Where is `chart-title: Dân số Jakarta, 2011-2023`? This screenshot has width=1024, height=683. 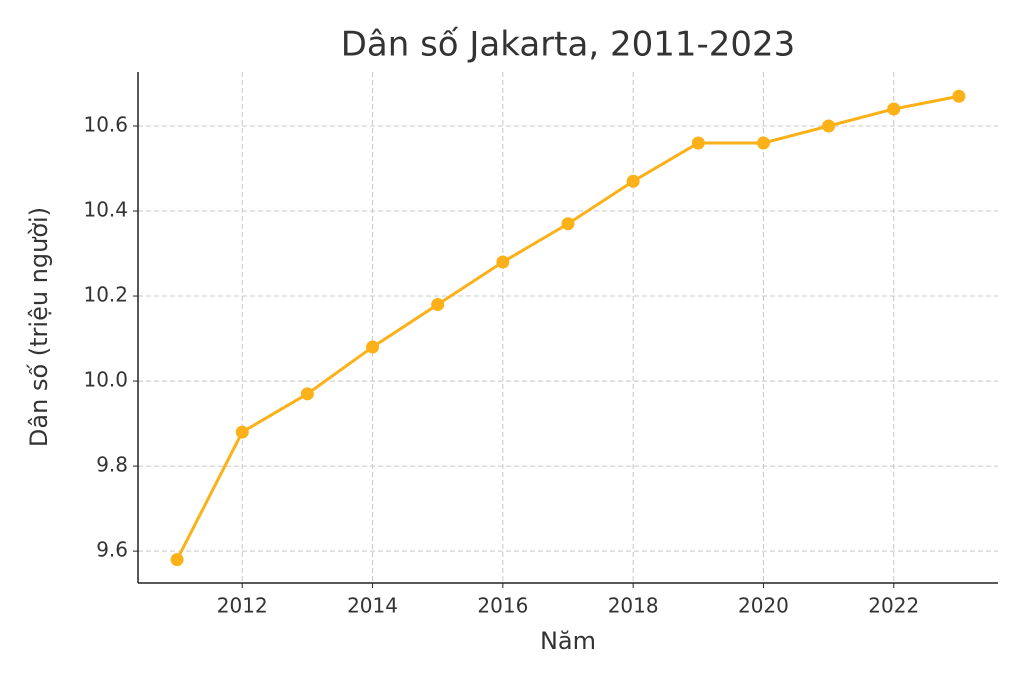 chart-title: Dân số Jakarta, 2011-2023 is located at coordinates (568, 45).